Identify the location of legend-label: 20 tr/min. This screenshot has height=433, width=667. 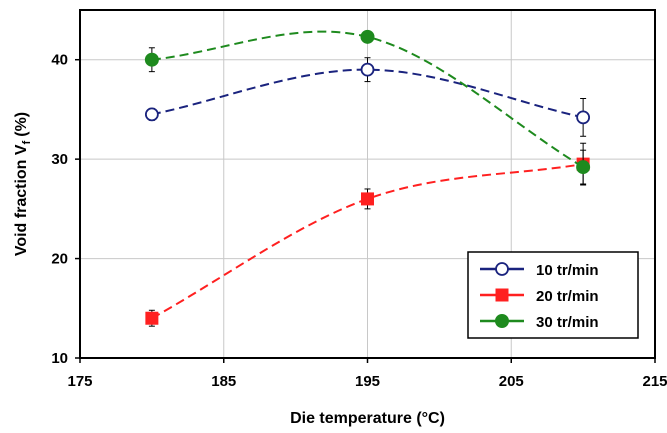
(567, 296).